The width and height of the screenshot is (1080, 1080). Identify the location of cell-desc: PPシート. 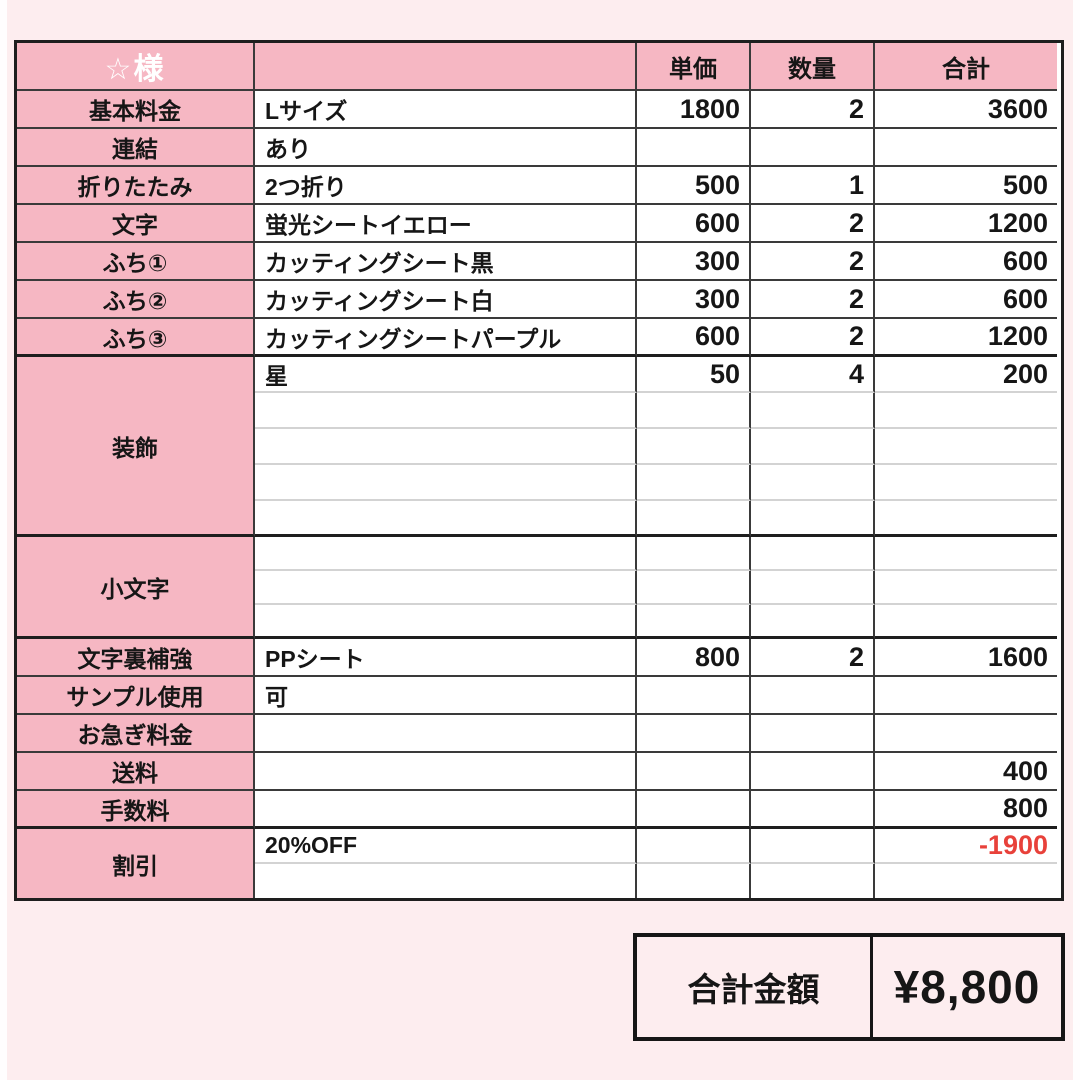
(446, 658).